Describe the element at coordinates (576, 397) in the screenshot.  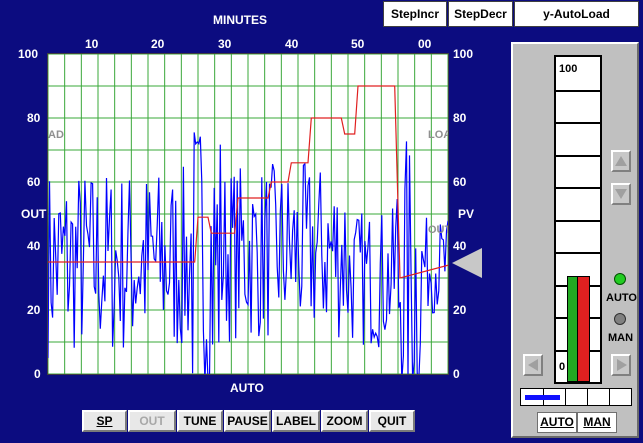
I see `output-bar` at that location.